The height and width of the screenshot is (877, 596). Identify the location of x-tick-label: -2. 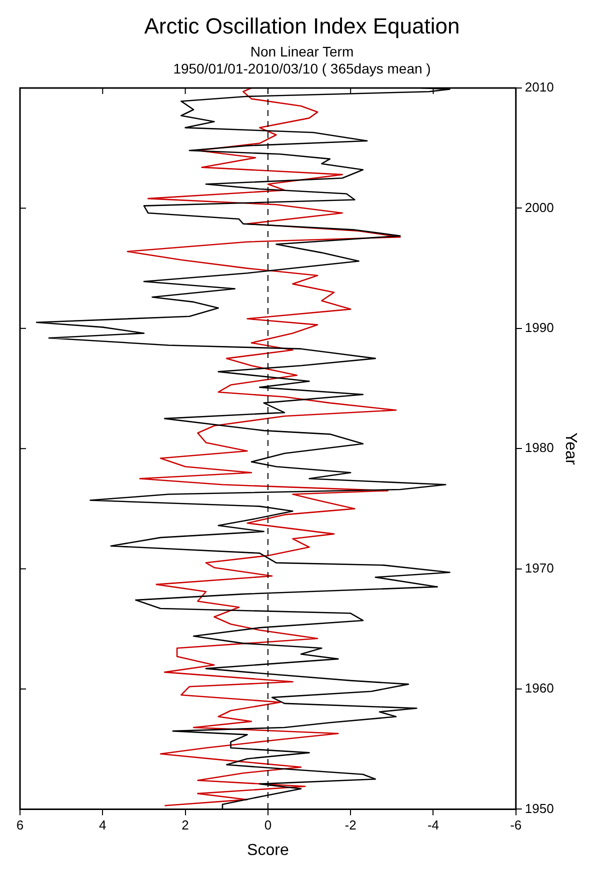
(350, 825).